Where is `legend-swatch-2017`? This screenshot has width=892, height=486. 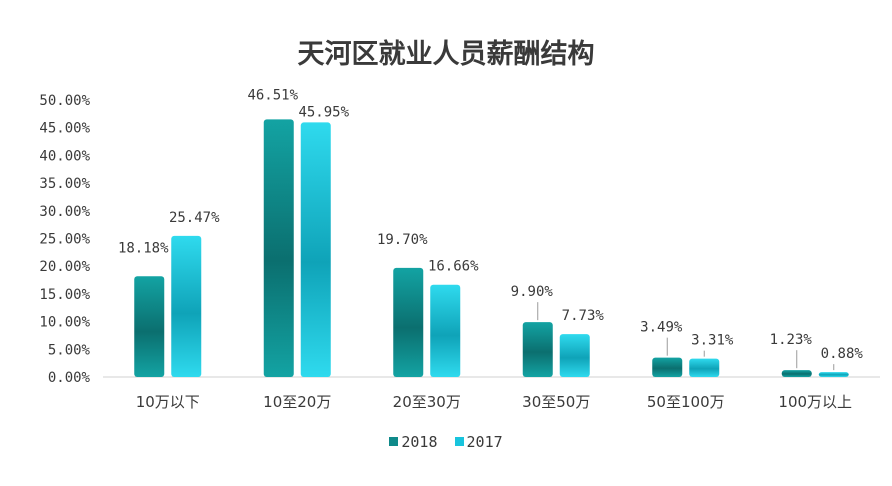
legend-swatch-2017 is located at coordinates (459, 441).